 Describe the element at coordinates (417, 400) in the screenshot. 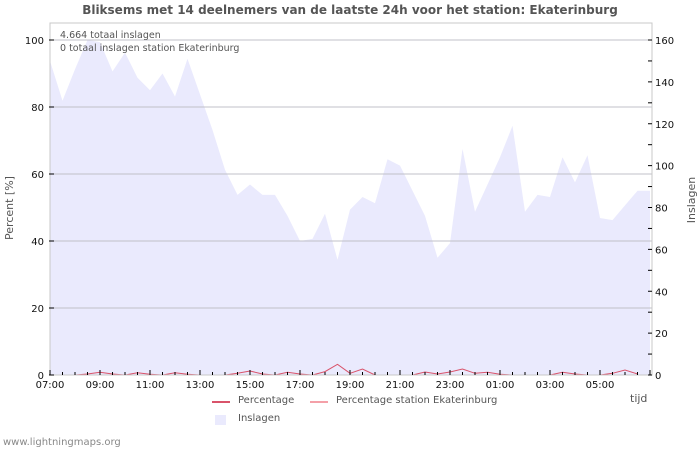

I see `legend-label: Percentage station Ekaterinburg` at that location.